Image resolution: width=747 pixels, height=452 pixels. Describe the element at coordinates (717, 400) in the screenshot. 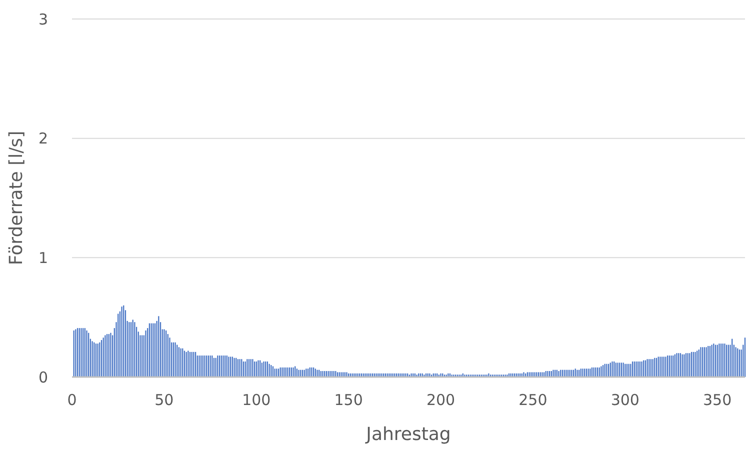

I see `x-tick-label: 350` at that location.